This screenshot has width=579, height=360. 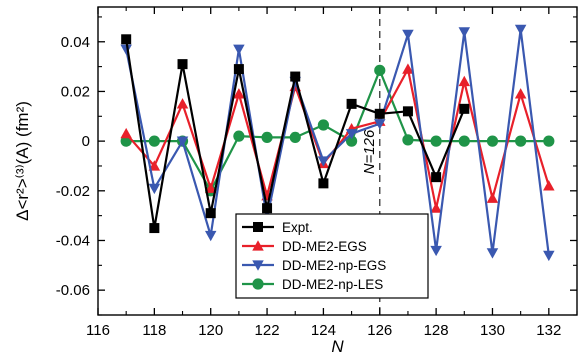 I want to click on x-tick-label: 118, so click(x=154, y=330).